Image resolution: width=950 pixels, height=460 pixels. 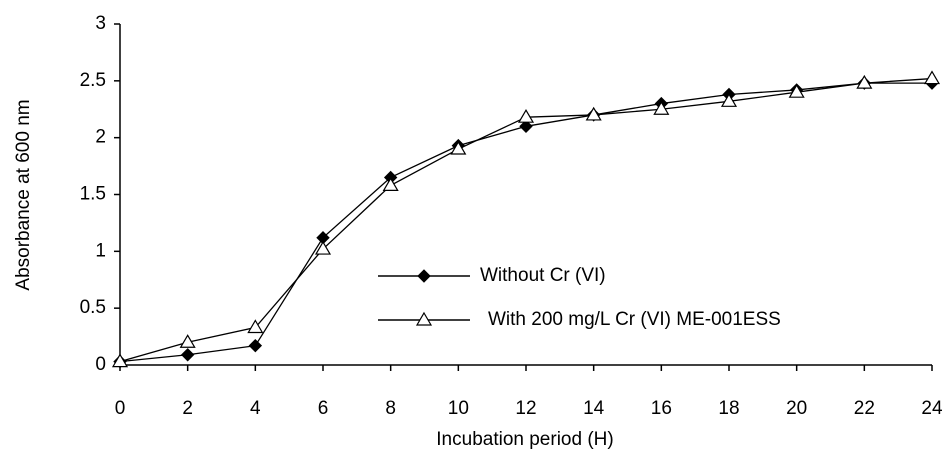 I want to click on y-tick-label: 0.5, so click(x=93, y=307).